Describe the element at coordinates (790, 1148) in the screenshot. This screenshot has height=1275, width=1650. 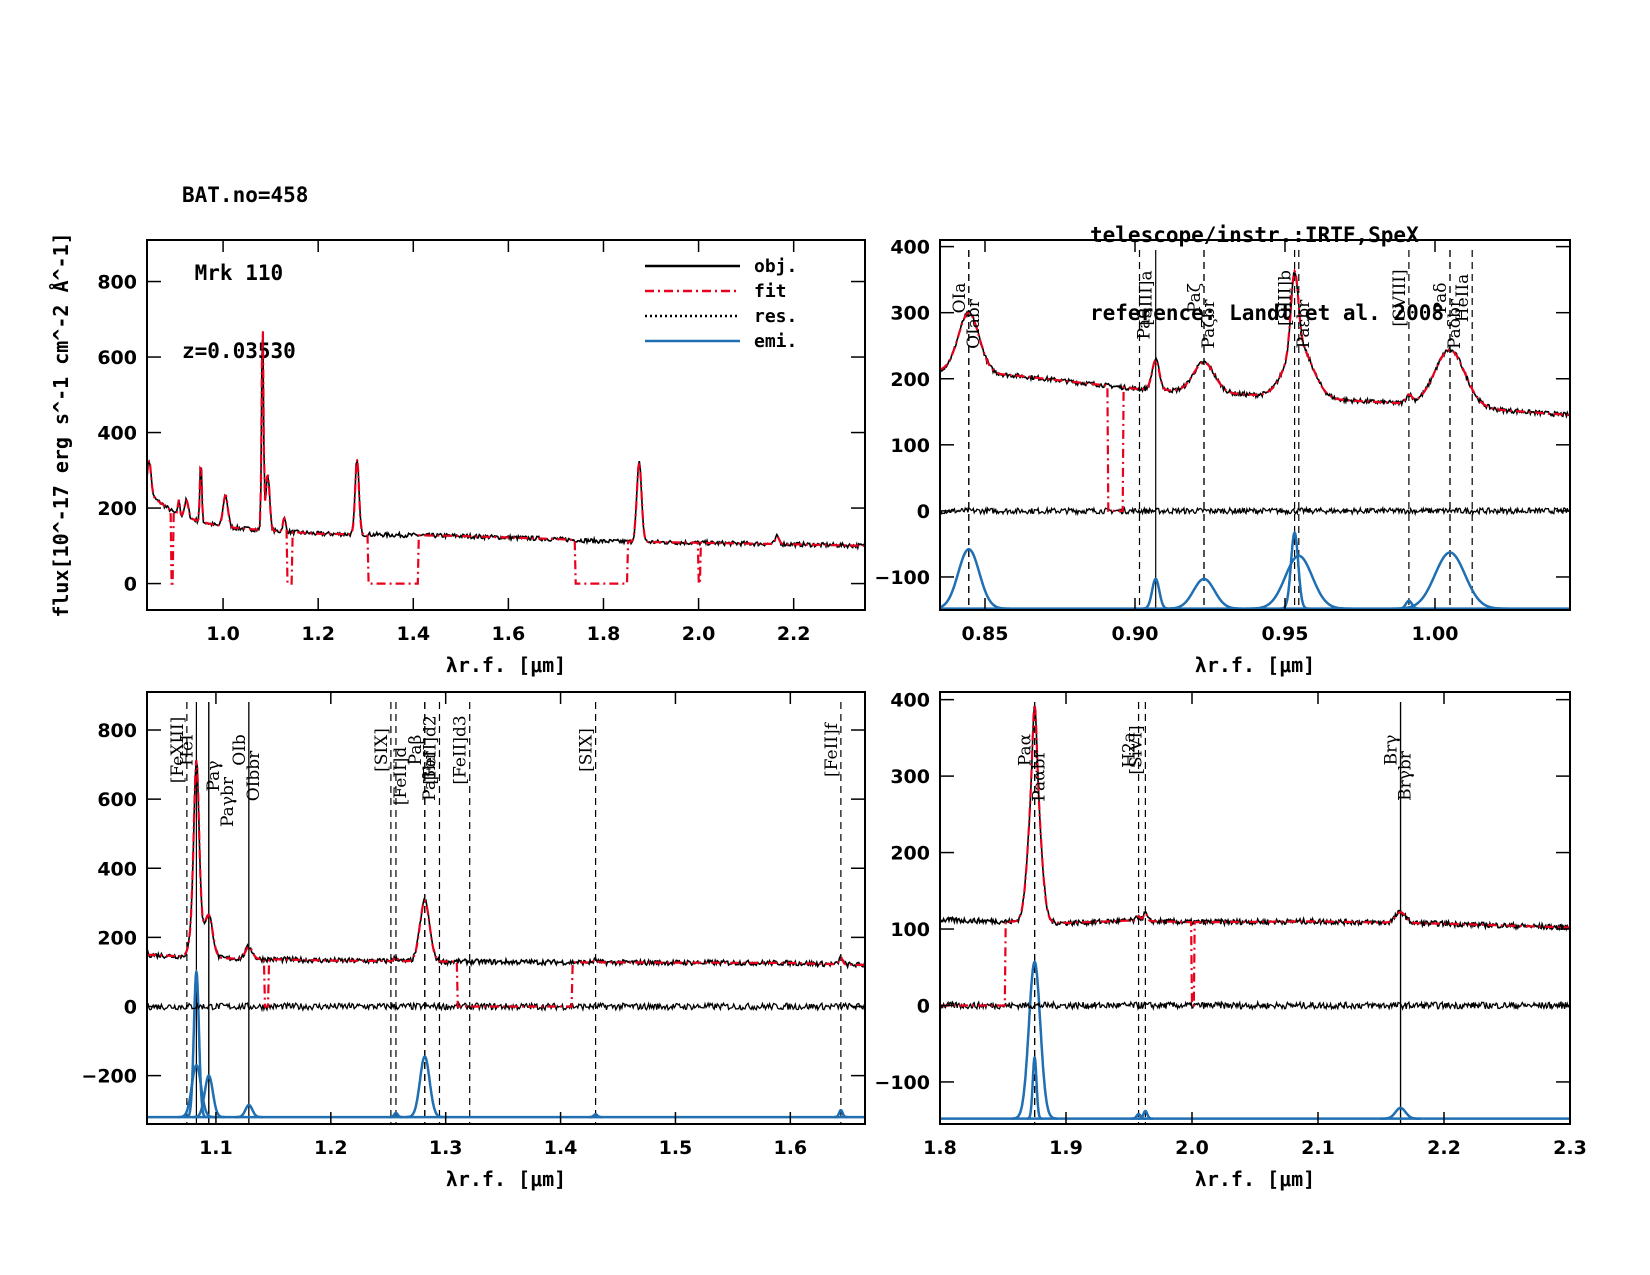
I see `x-tick-label: 1.6` at that location.